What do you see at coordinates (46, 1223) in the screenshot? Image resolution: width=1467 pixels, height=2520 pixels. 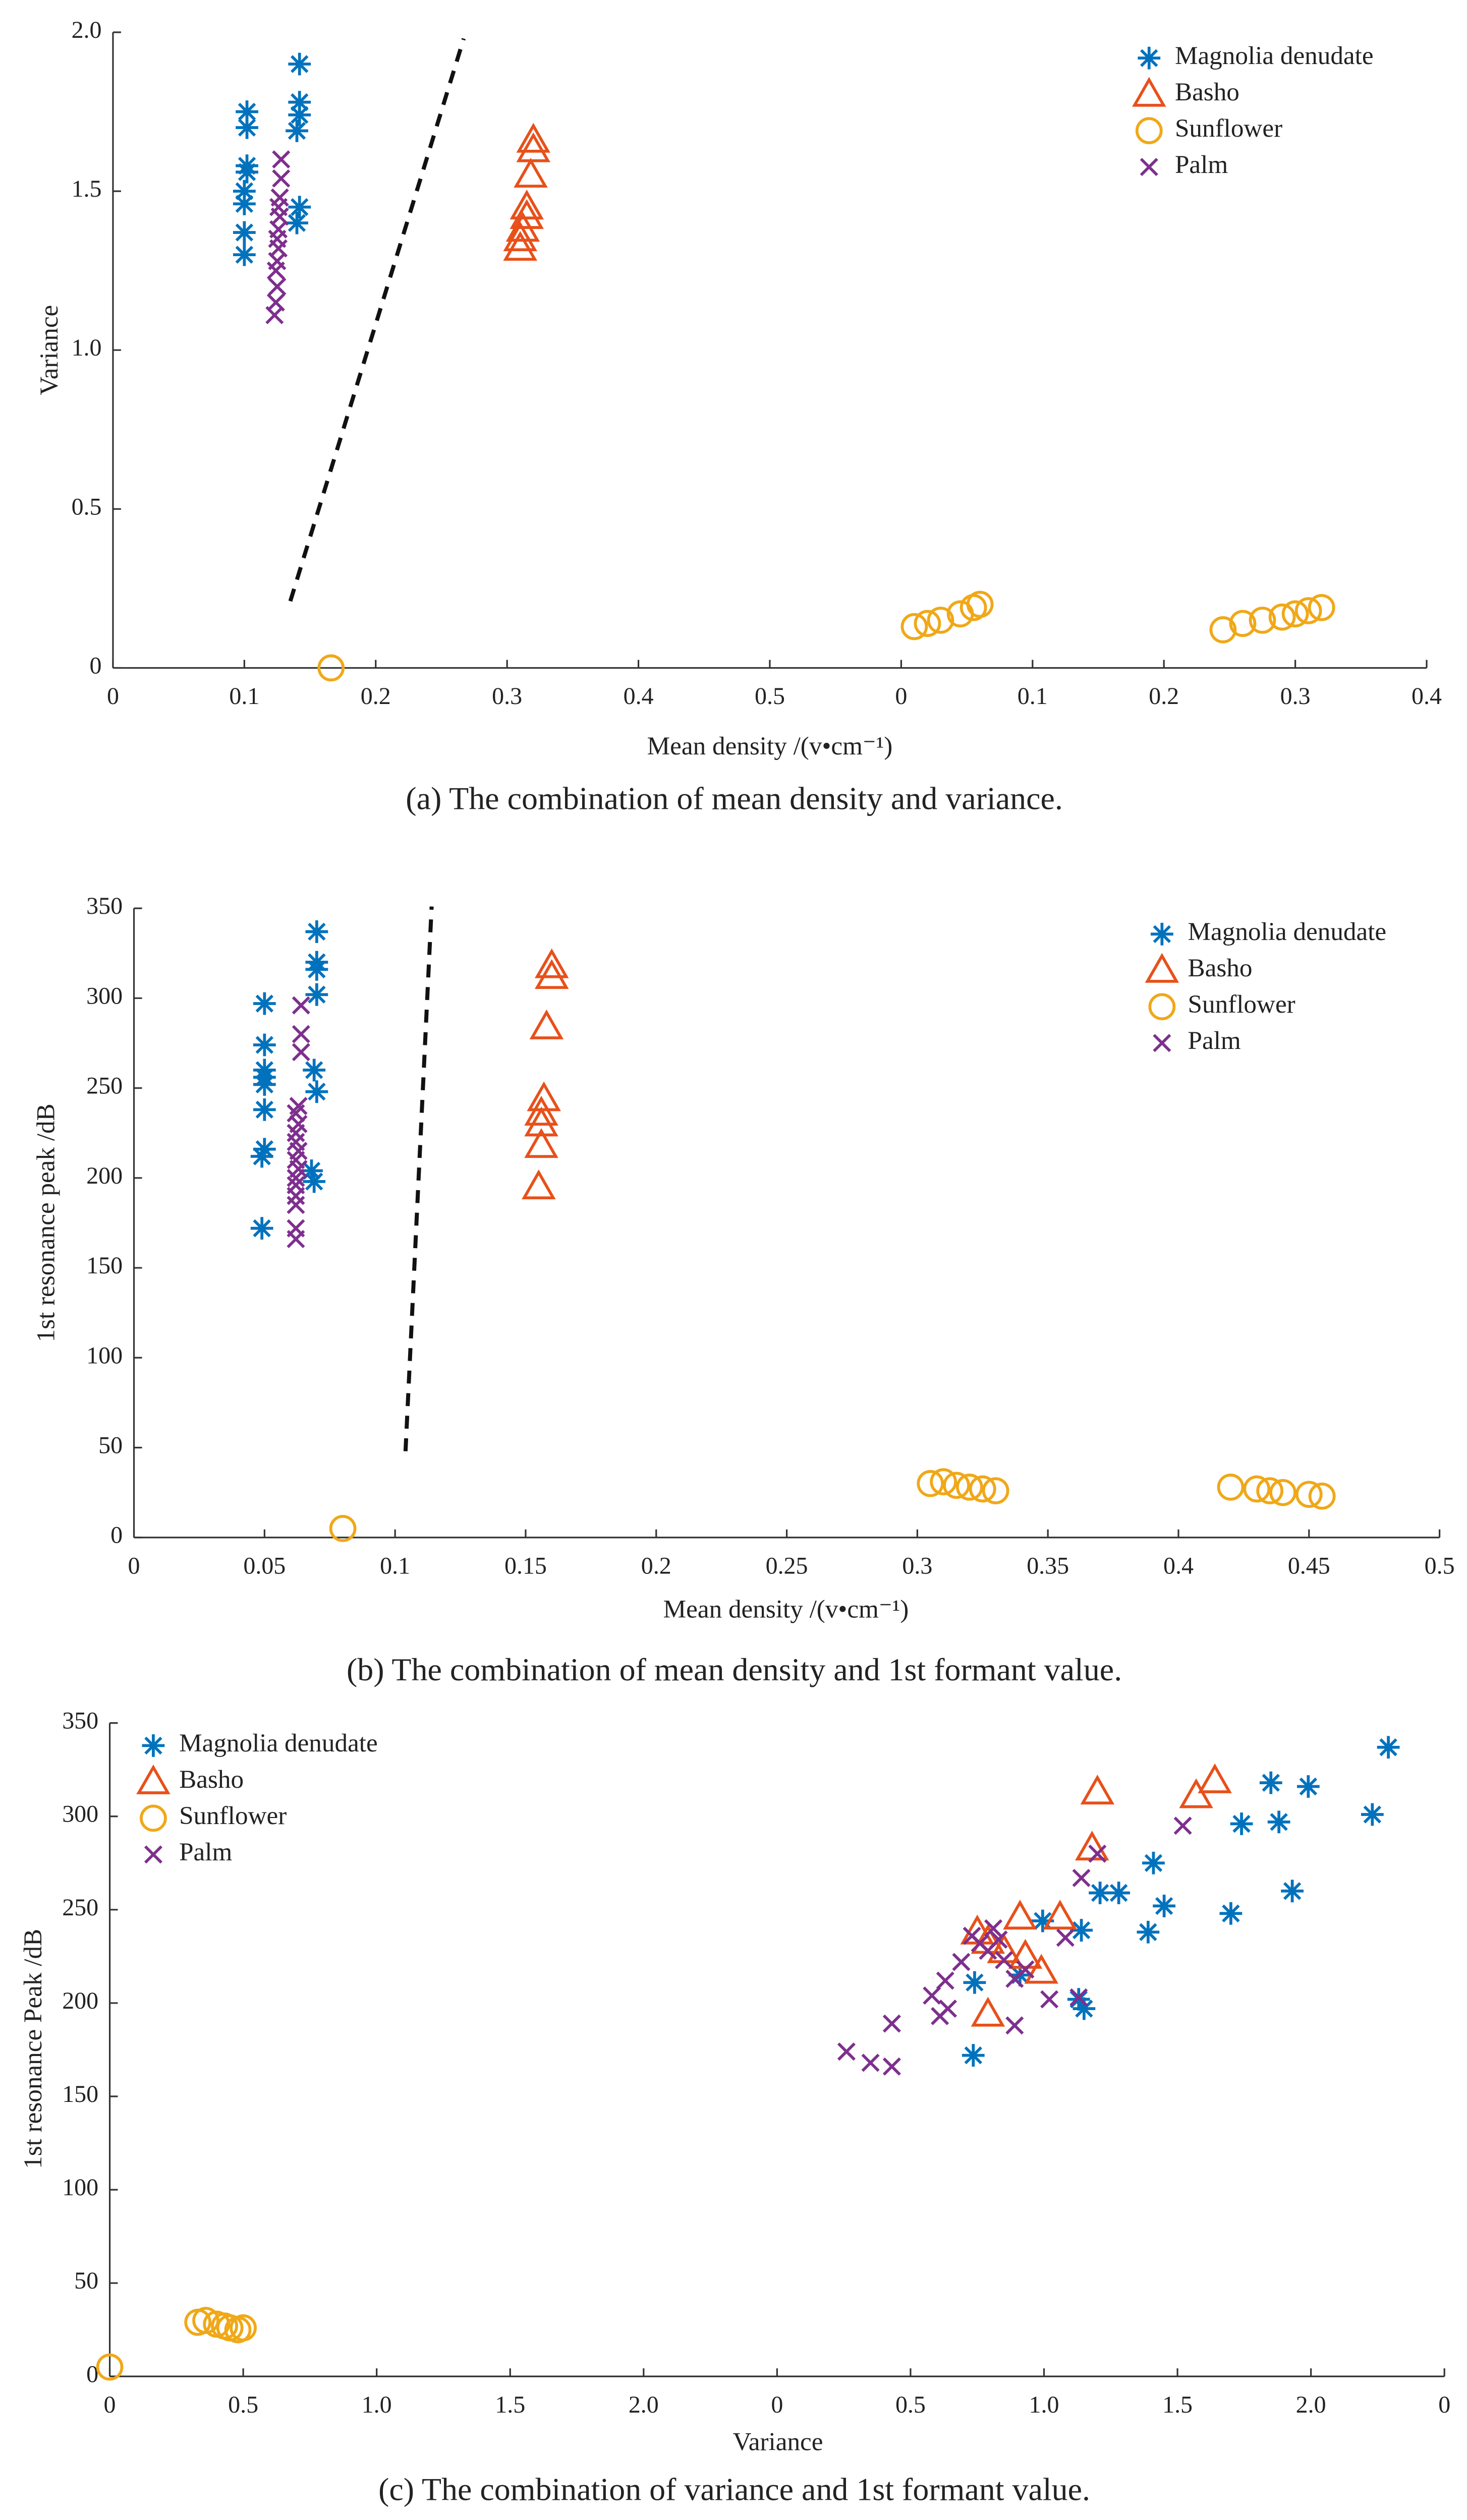 I see `y-axis-title: 1st resonance peak /dB` at bounding box center [46, 1223].